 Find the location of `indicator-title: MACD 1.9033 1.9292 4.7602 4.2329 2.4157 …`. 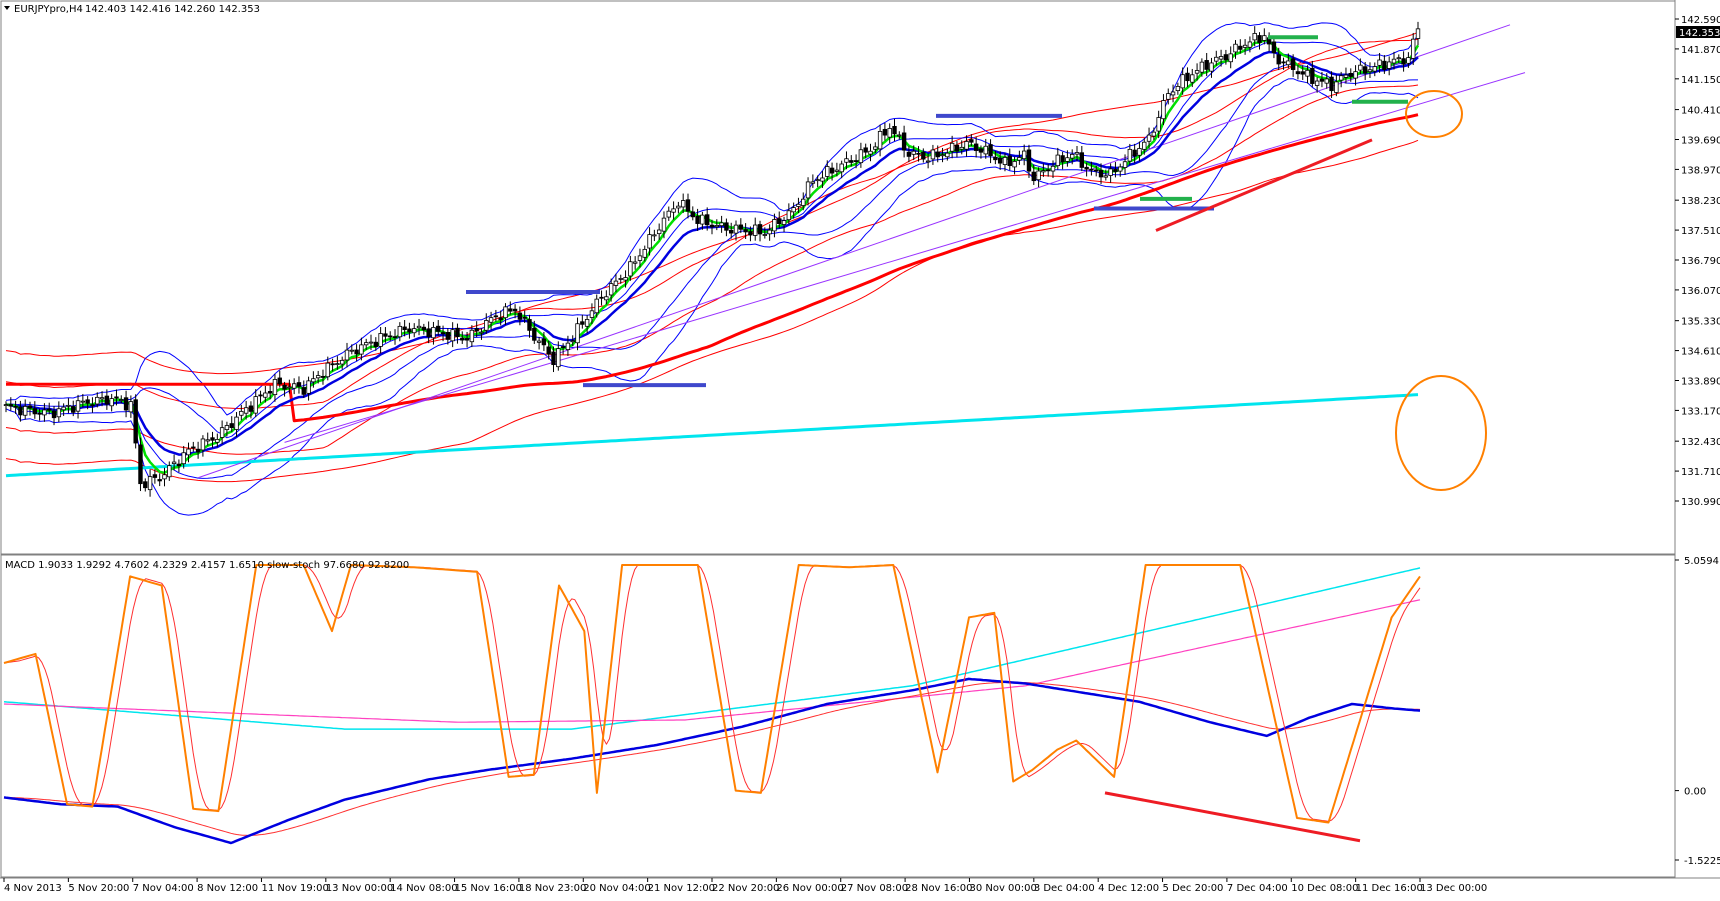

indicator-title: MACD 1.9033 1.9292 4.7602 4.2329 2.4157 … is located at coordinates (207, 565).